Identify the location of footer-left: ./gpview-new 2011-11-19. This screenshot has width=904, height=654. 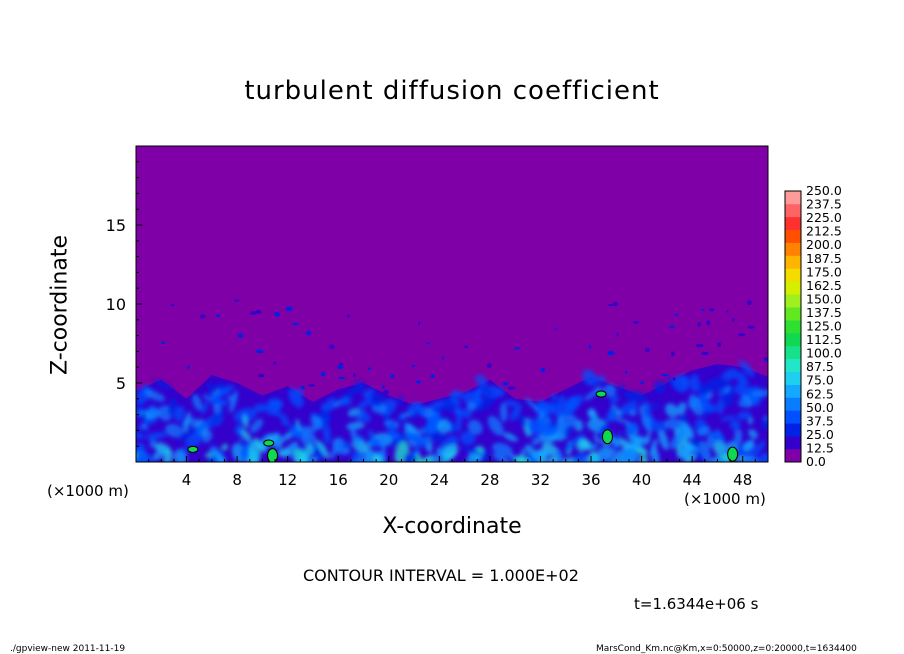
(68, 649).